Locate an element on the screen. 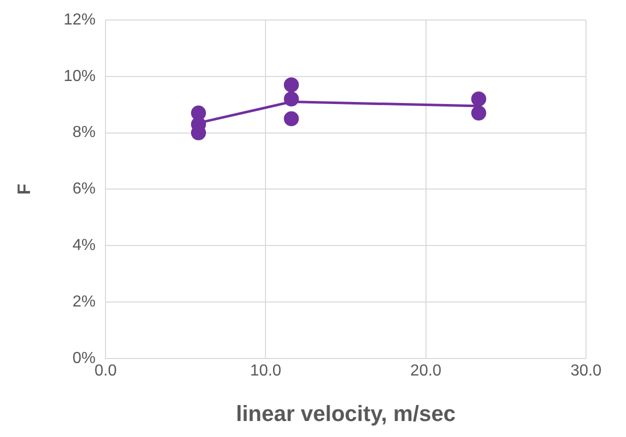  y-tick-label: 2% is located at coordinates (84, 301).